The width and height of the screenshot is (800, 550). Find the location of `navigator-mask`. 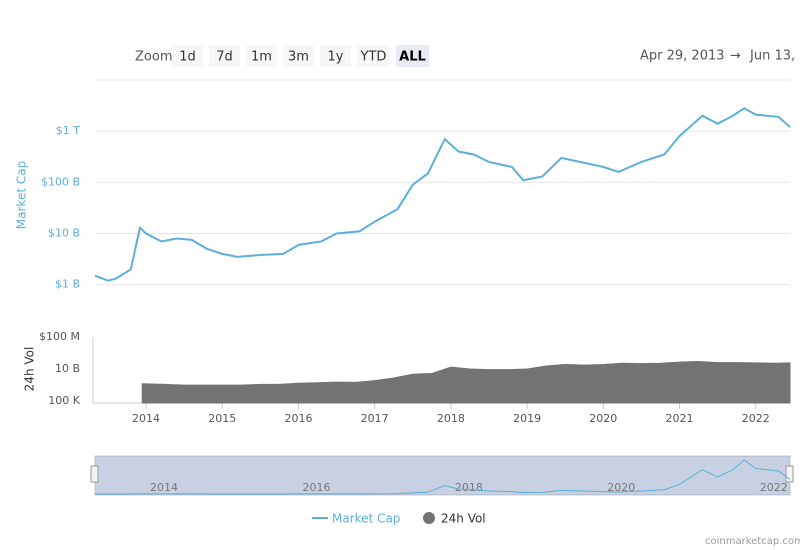

navigator-mask is located at coordinates (442, 475).